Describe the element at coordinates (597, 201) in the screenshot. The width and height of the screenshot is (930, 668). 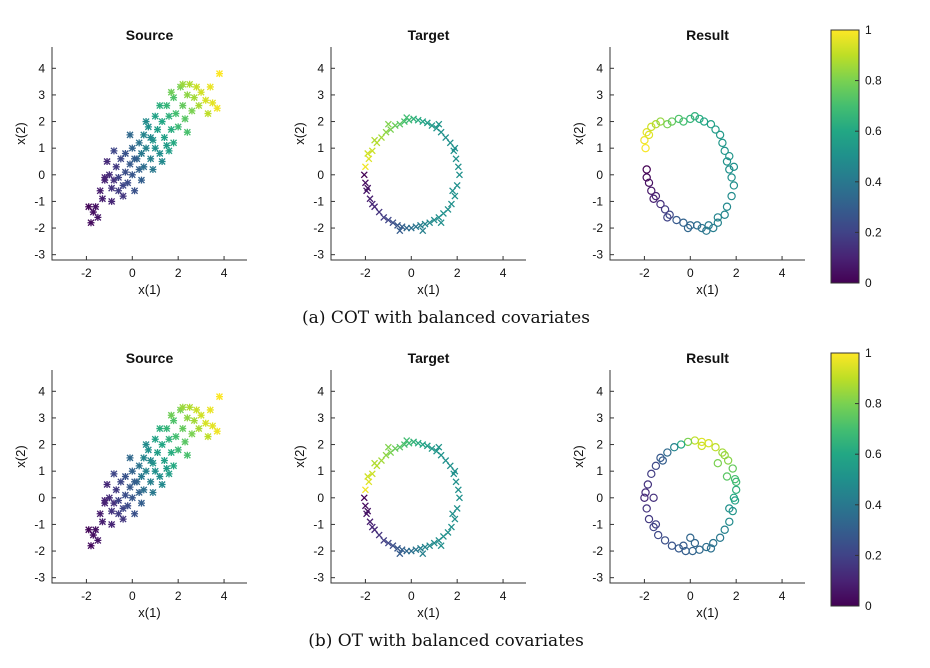
I see `y-tick-label: -1` at that location.